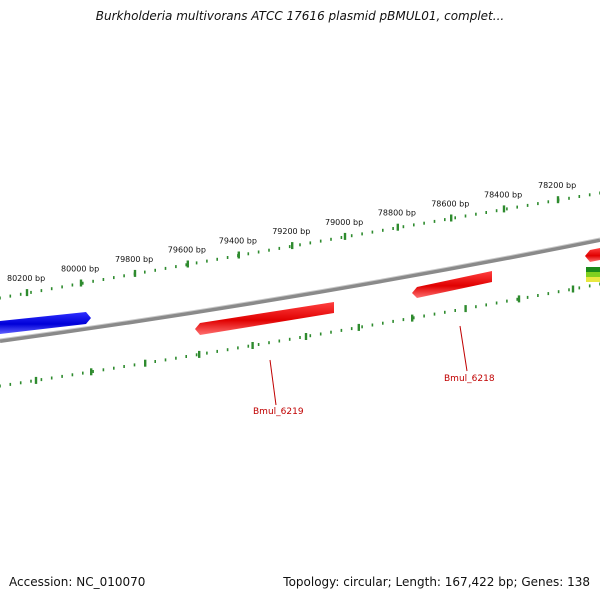 The width and height of the screenshot is (600, 600). Describe the element at coordinates (45, 323) in the screenshot. I see `gene-blue` at that location.